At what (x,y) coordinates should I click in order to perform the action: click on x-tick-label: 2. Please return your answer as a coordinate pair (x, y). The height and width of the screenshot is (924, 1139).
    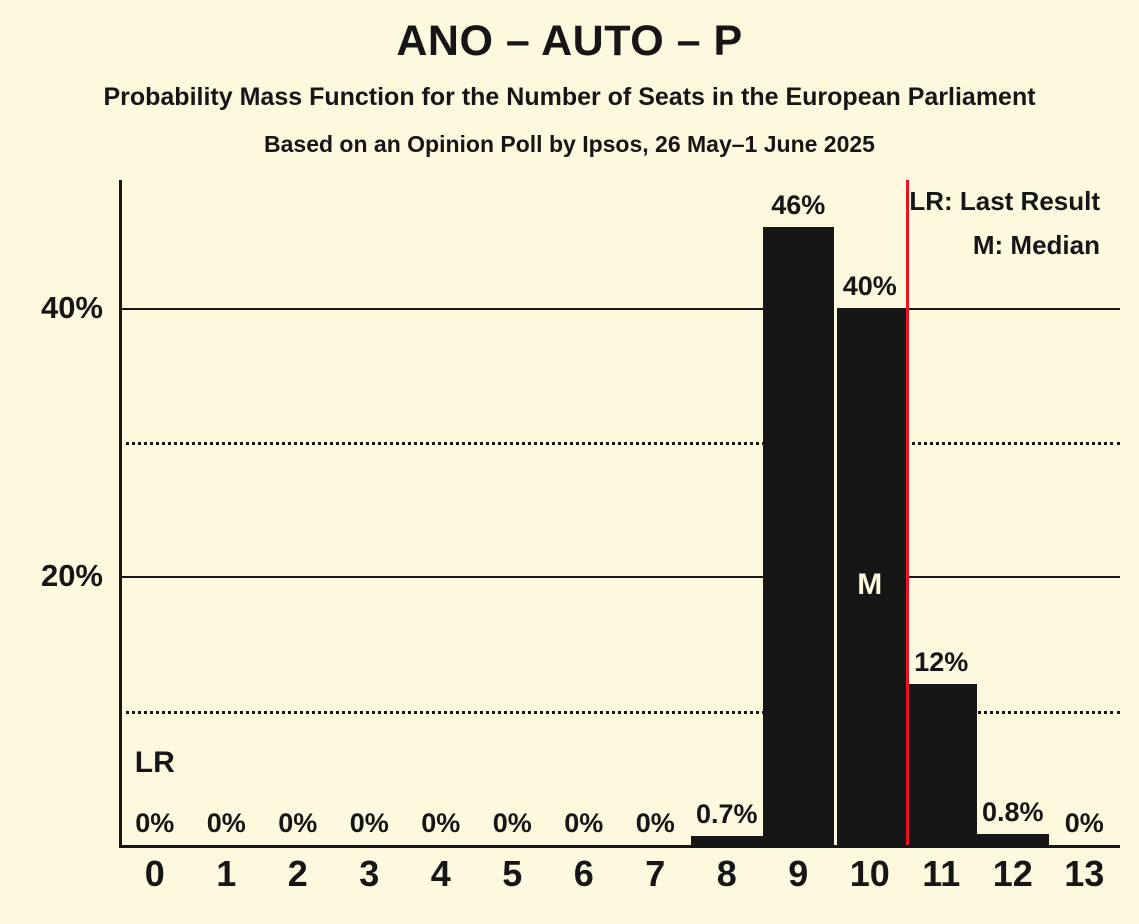
    Looking at the image, I should click on (297, 873).